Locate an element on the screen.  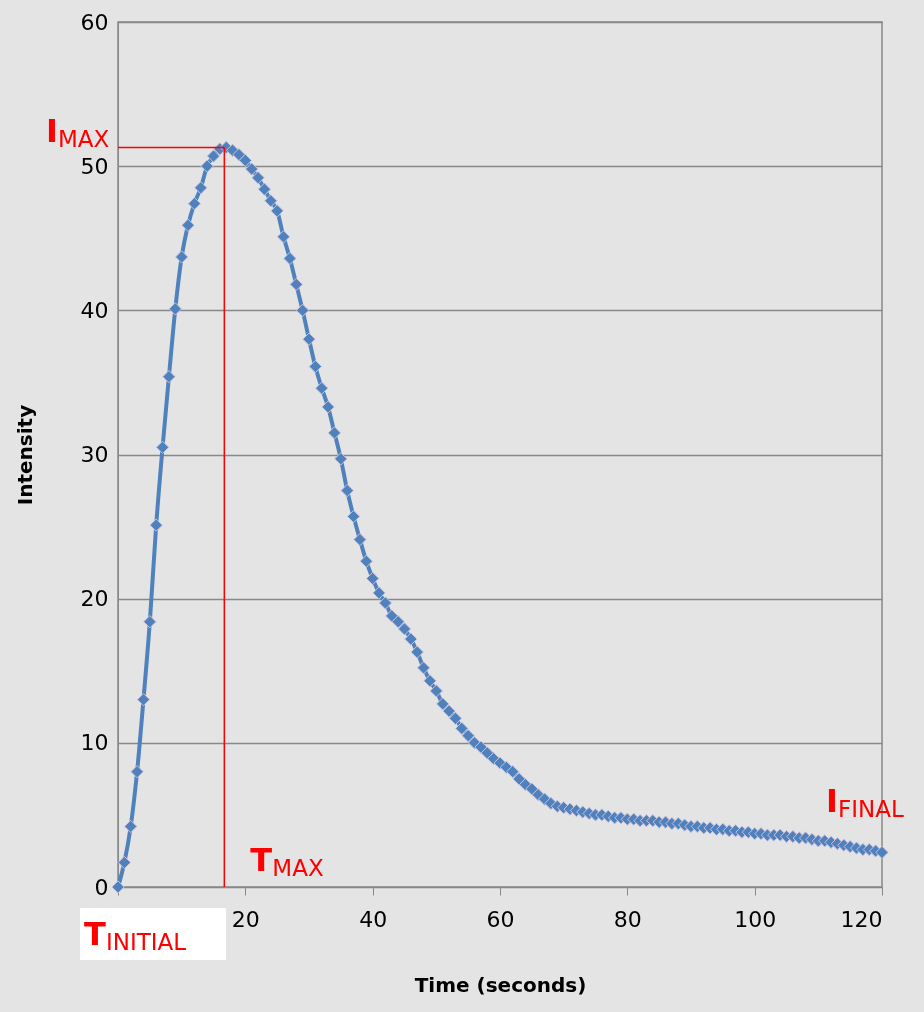
x-axis-title: Time (seconds) is located at coordinates (500, 984).